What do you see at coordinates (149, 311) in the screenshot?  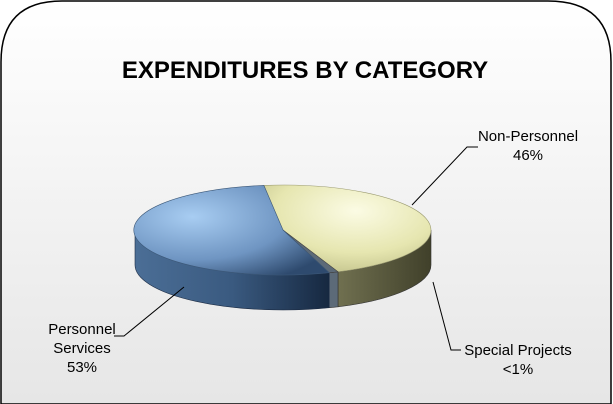 I see `leader-line-personnel-services` at bounding box center [149, 311].